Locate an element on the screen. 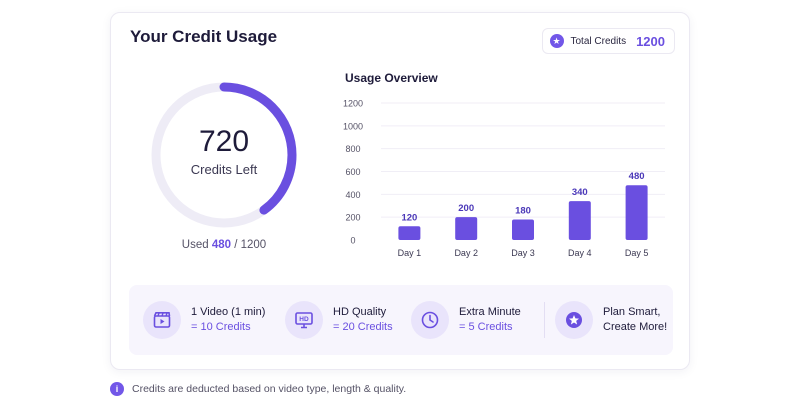  used-credits-text: Used 480 / 1200 is located at coordinates (224, 245).